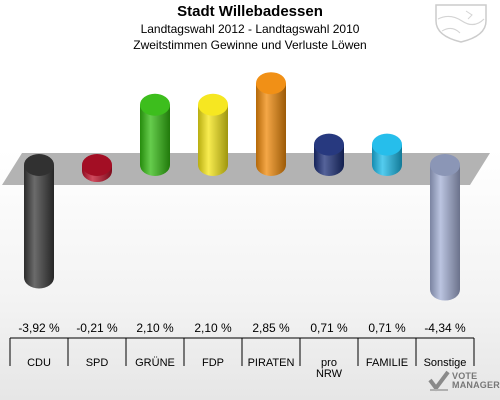 The image size is (500, 400). I want to click on category-label: FDP, so click(213, 363).